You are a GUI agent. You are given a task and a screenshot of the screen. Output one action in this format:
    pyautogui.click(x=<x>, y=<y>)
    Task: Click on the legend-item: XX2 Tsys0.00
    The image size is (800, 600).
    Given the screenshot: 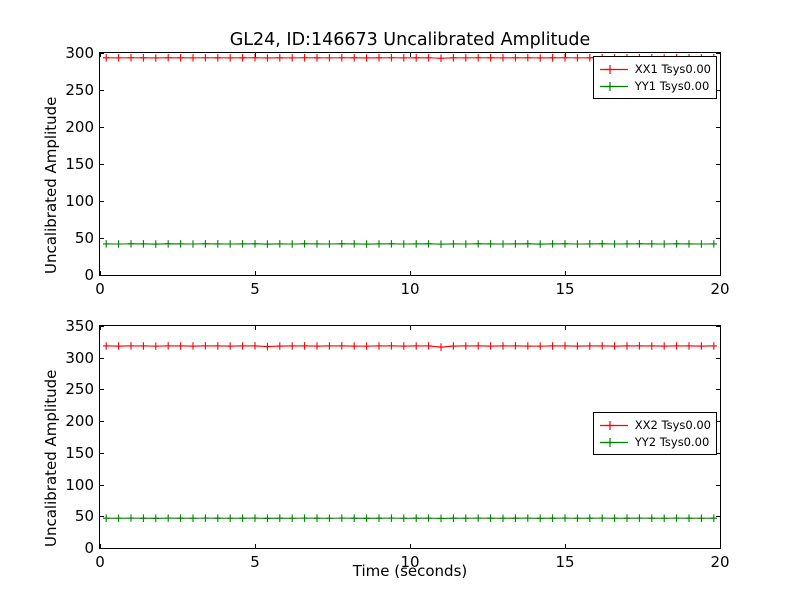 What is the action you would take?
    pyautogui.click(x=655, y=425)
    